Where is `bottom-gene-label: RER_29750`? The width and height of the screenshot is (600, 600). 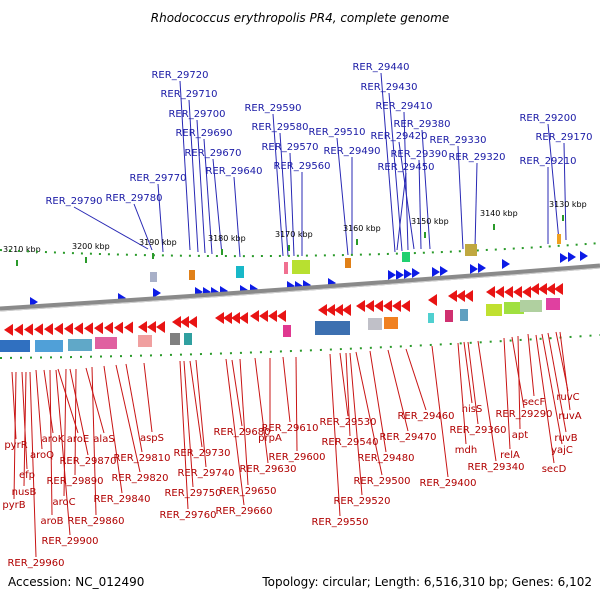 bottom-gene-label: RER_29750 is located at coordinates (192, 493).